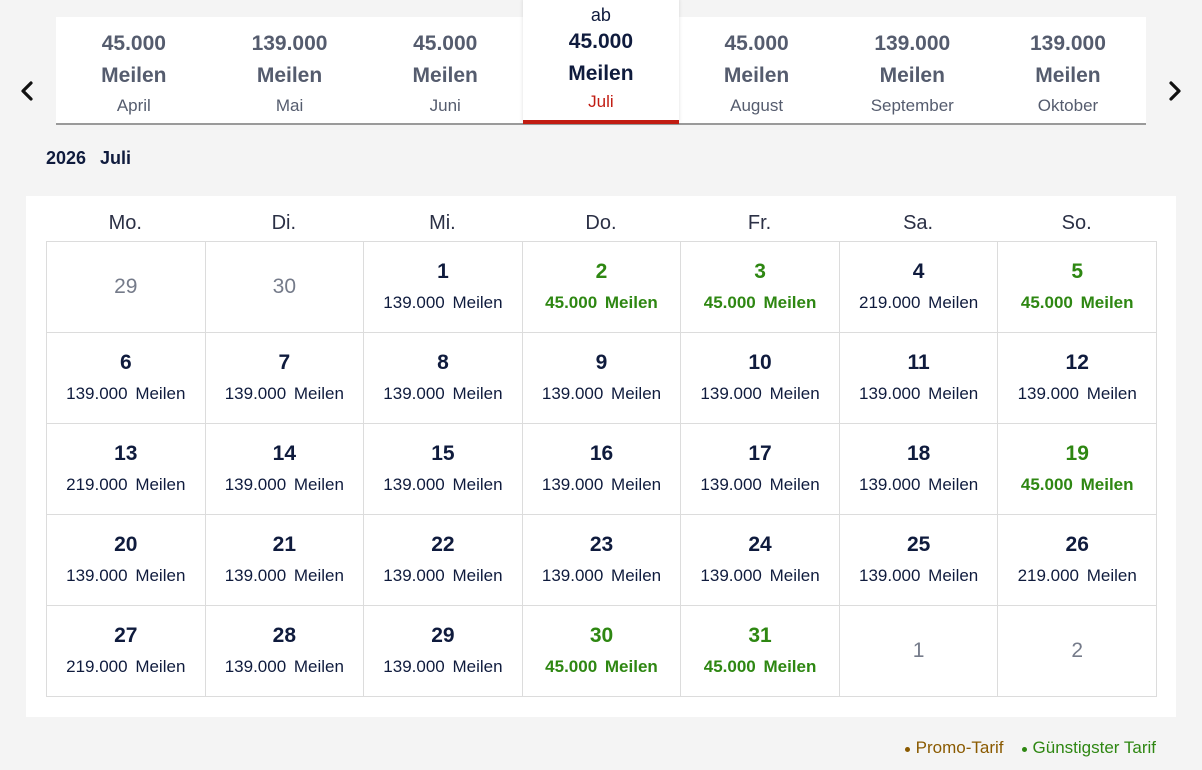  What do you see at coordinates (602, 469) in the screenshot?
I see `calendar-day: 16 139.000 Meilen` at bounding box center [602, 469].